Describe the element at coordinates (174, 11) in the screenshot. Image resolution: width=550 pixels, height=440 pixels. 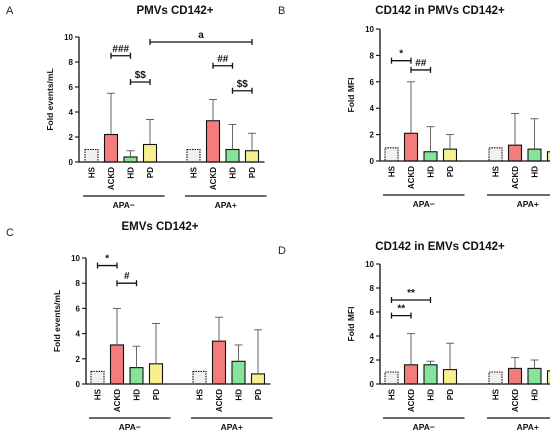
I see `chart-title: PMVs CD142+` at that location.